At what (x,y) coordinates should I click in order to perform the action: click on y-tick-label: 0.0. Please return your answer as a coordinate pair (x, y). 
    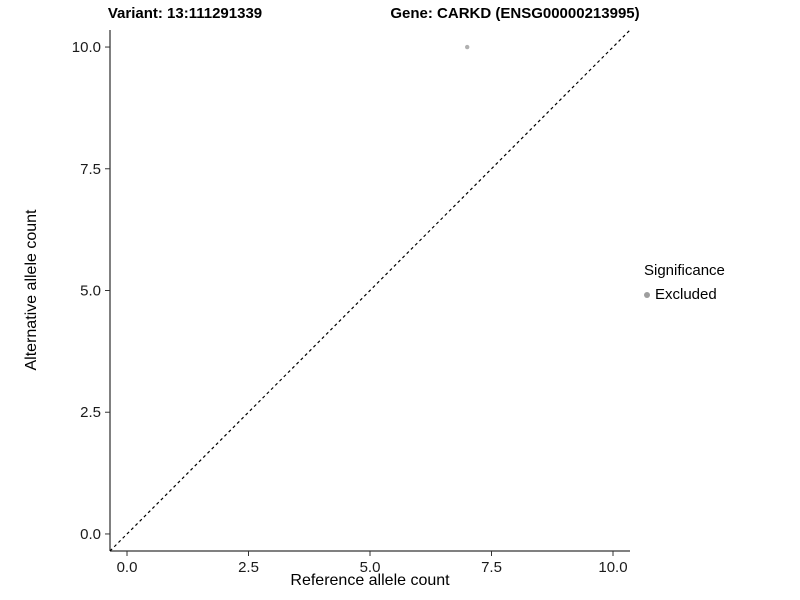
    Looking at the image, I should click on (90, 534).